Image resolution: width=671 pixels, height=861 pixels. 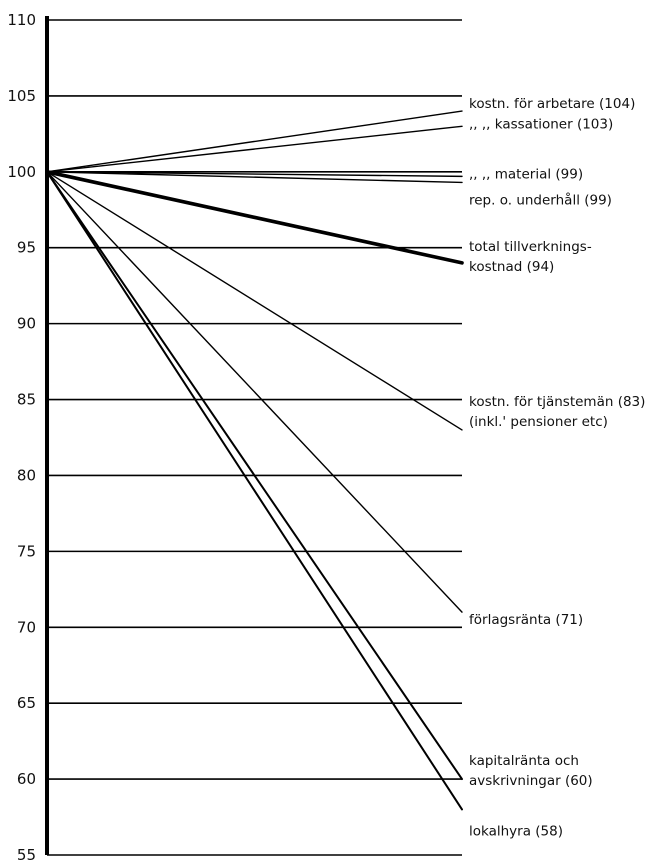 I want to click on y-tick-label: 105, so click(x=21, y=96).